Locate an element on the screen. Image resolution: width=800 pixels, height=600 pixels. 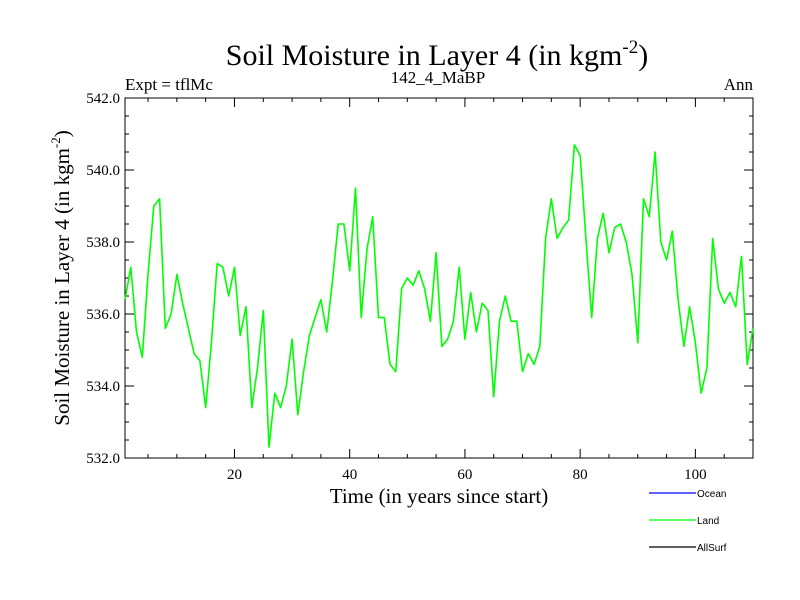
y-tick-label: 538.0 is located at coordinates (103, 243).